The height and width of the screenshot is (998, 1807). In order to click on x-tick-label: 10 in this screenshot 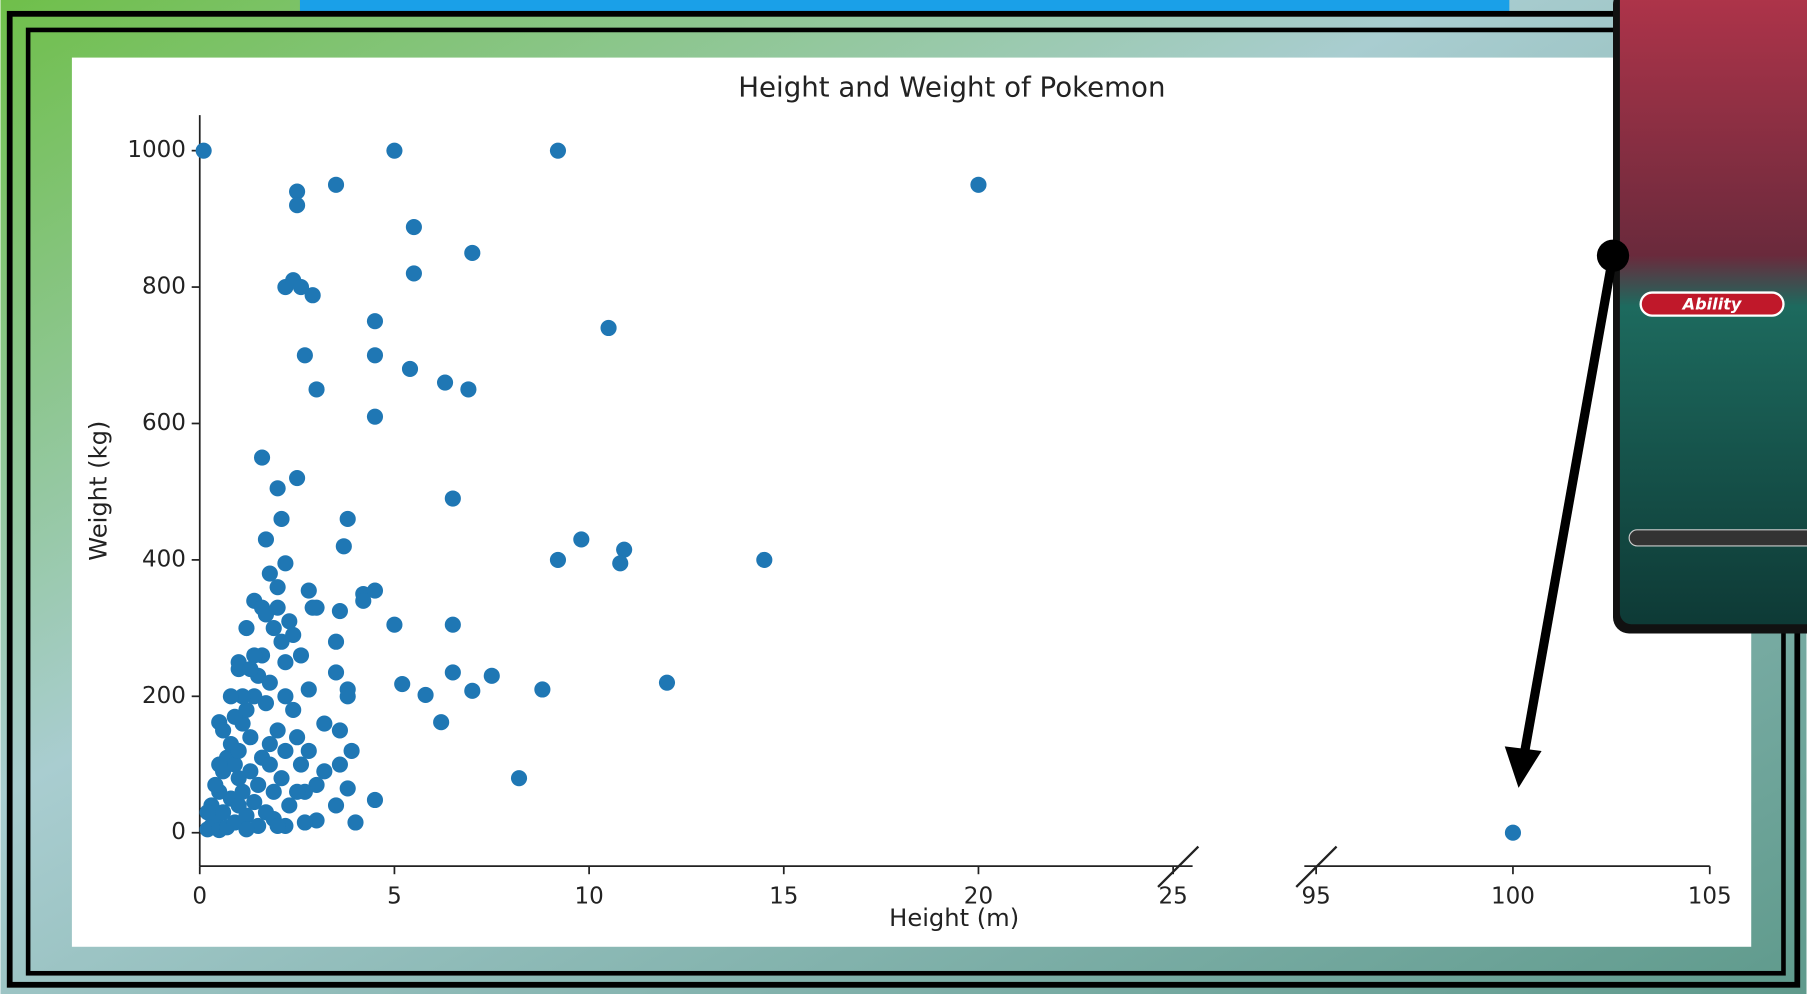, I will do `click(588, 897)`.